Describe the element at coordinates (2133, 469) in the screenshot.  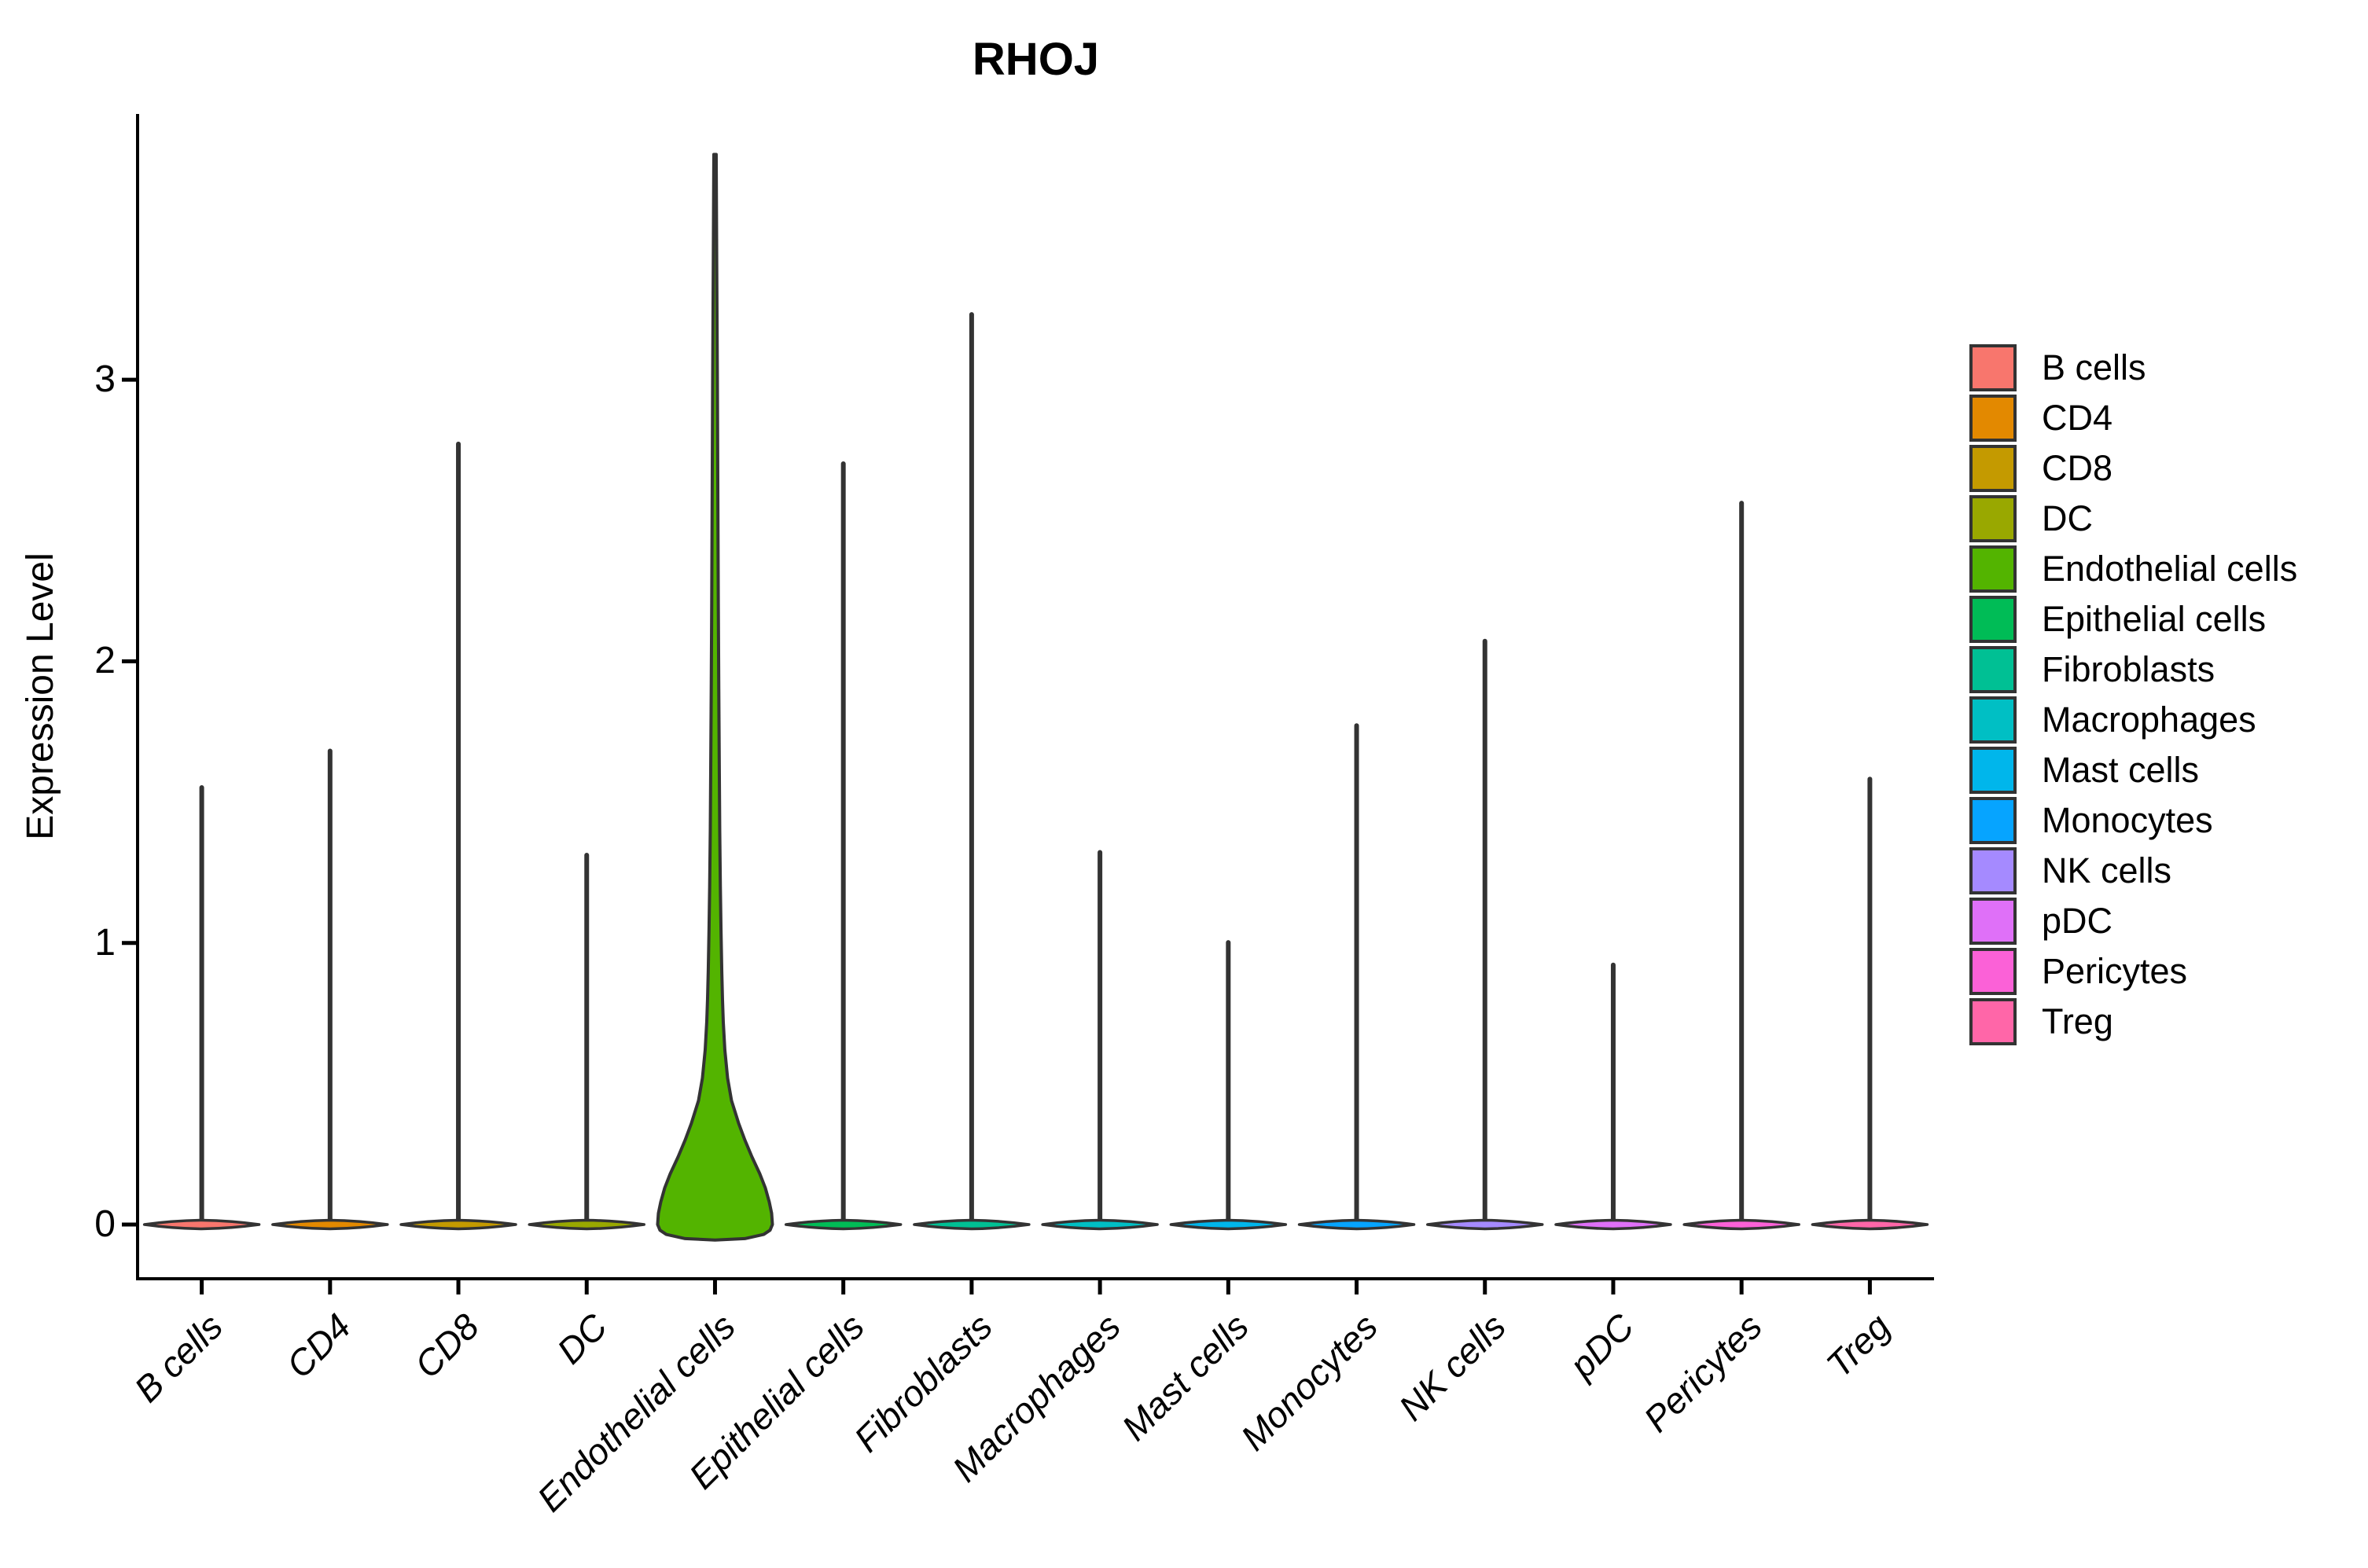
I see `legend-item-cd8: CD8` at that location.